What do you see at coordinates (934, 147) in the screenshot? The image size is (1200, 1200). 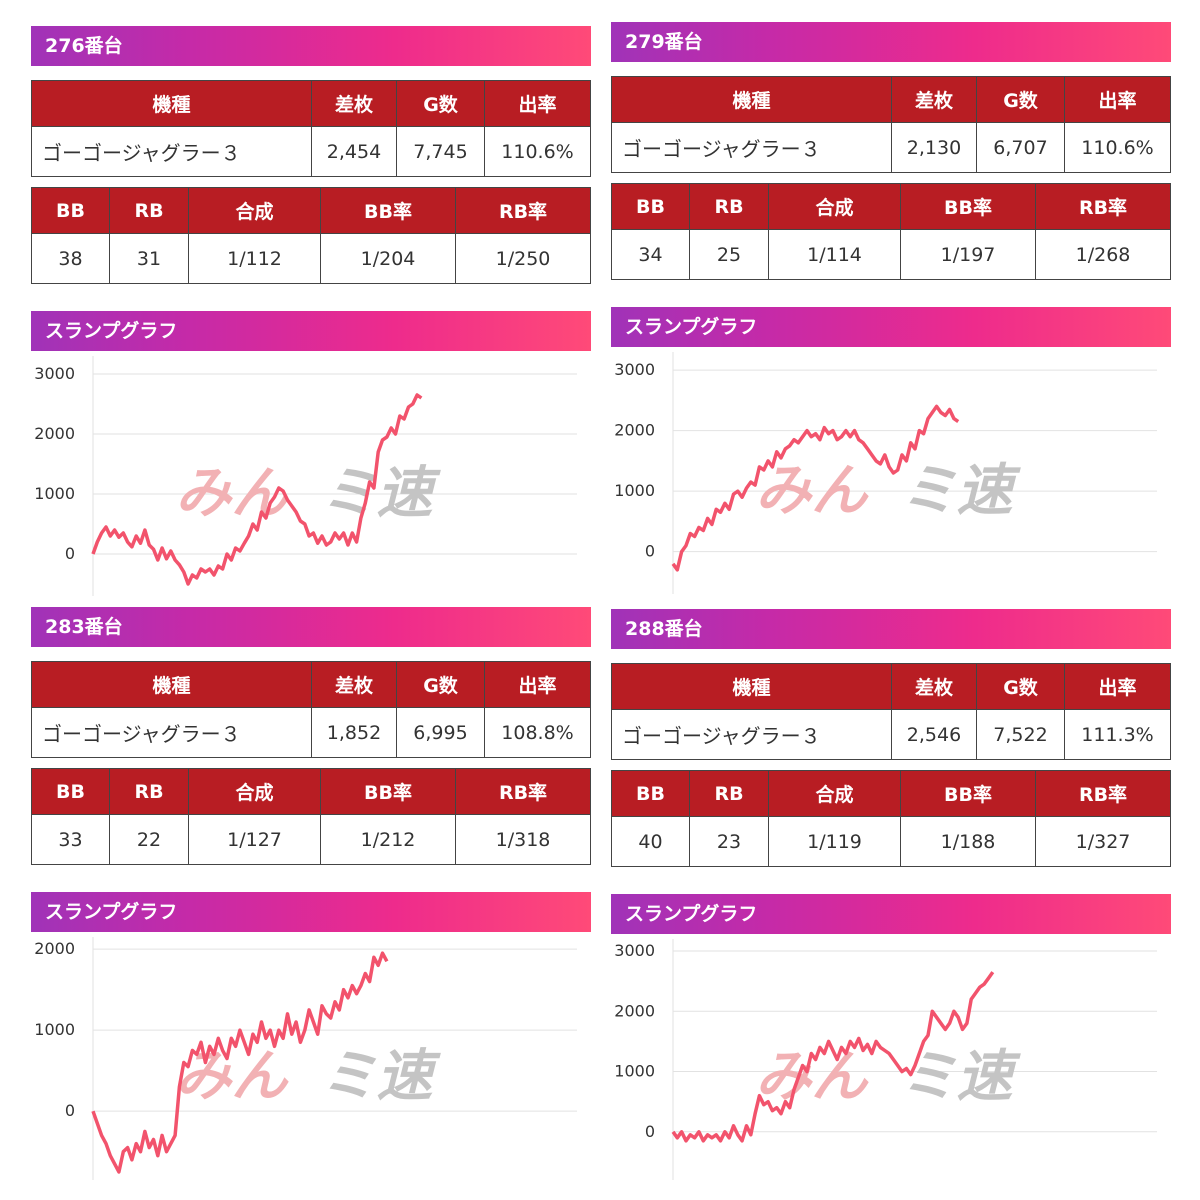 I see `diff-value: 2,130` at bounding box center [934, 147].